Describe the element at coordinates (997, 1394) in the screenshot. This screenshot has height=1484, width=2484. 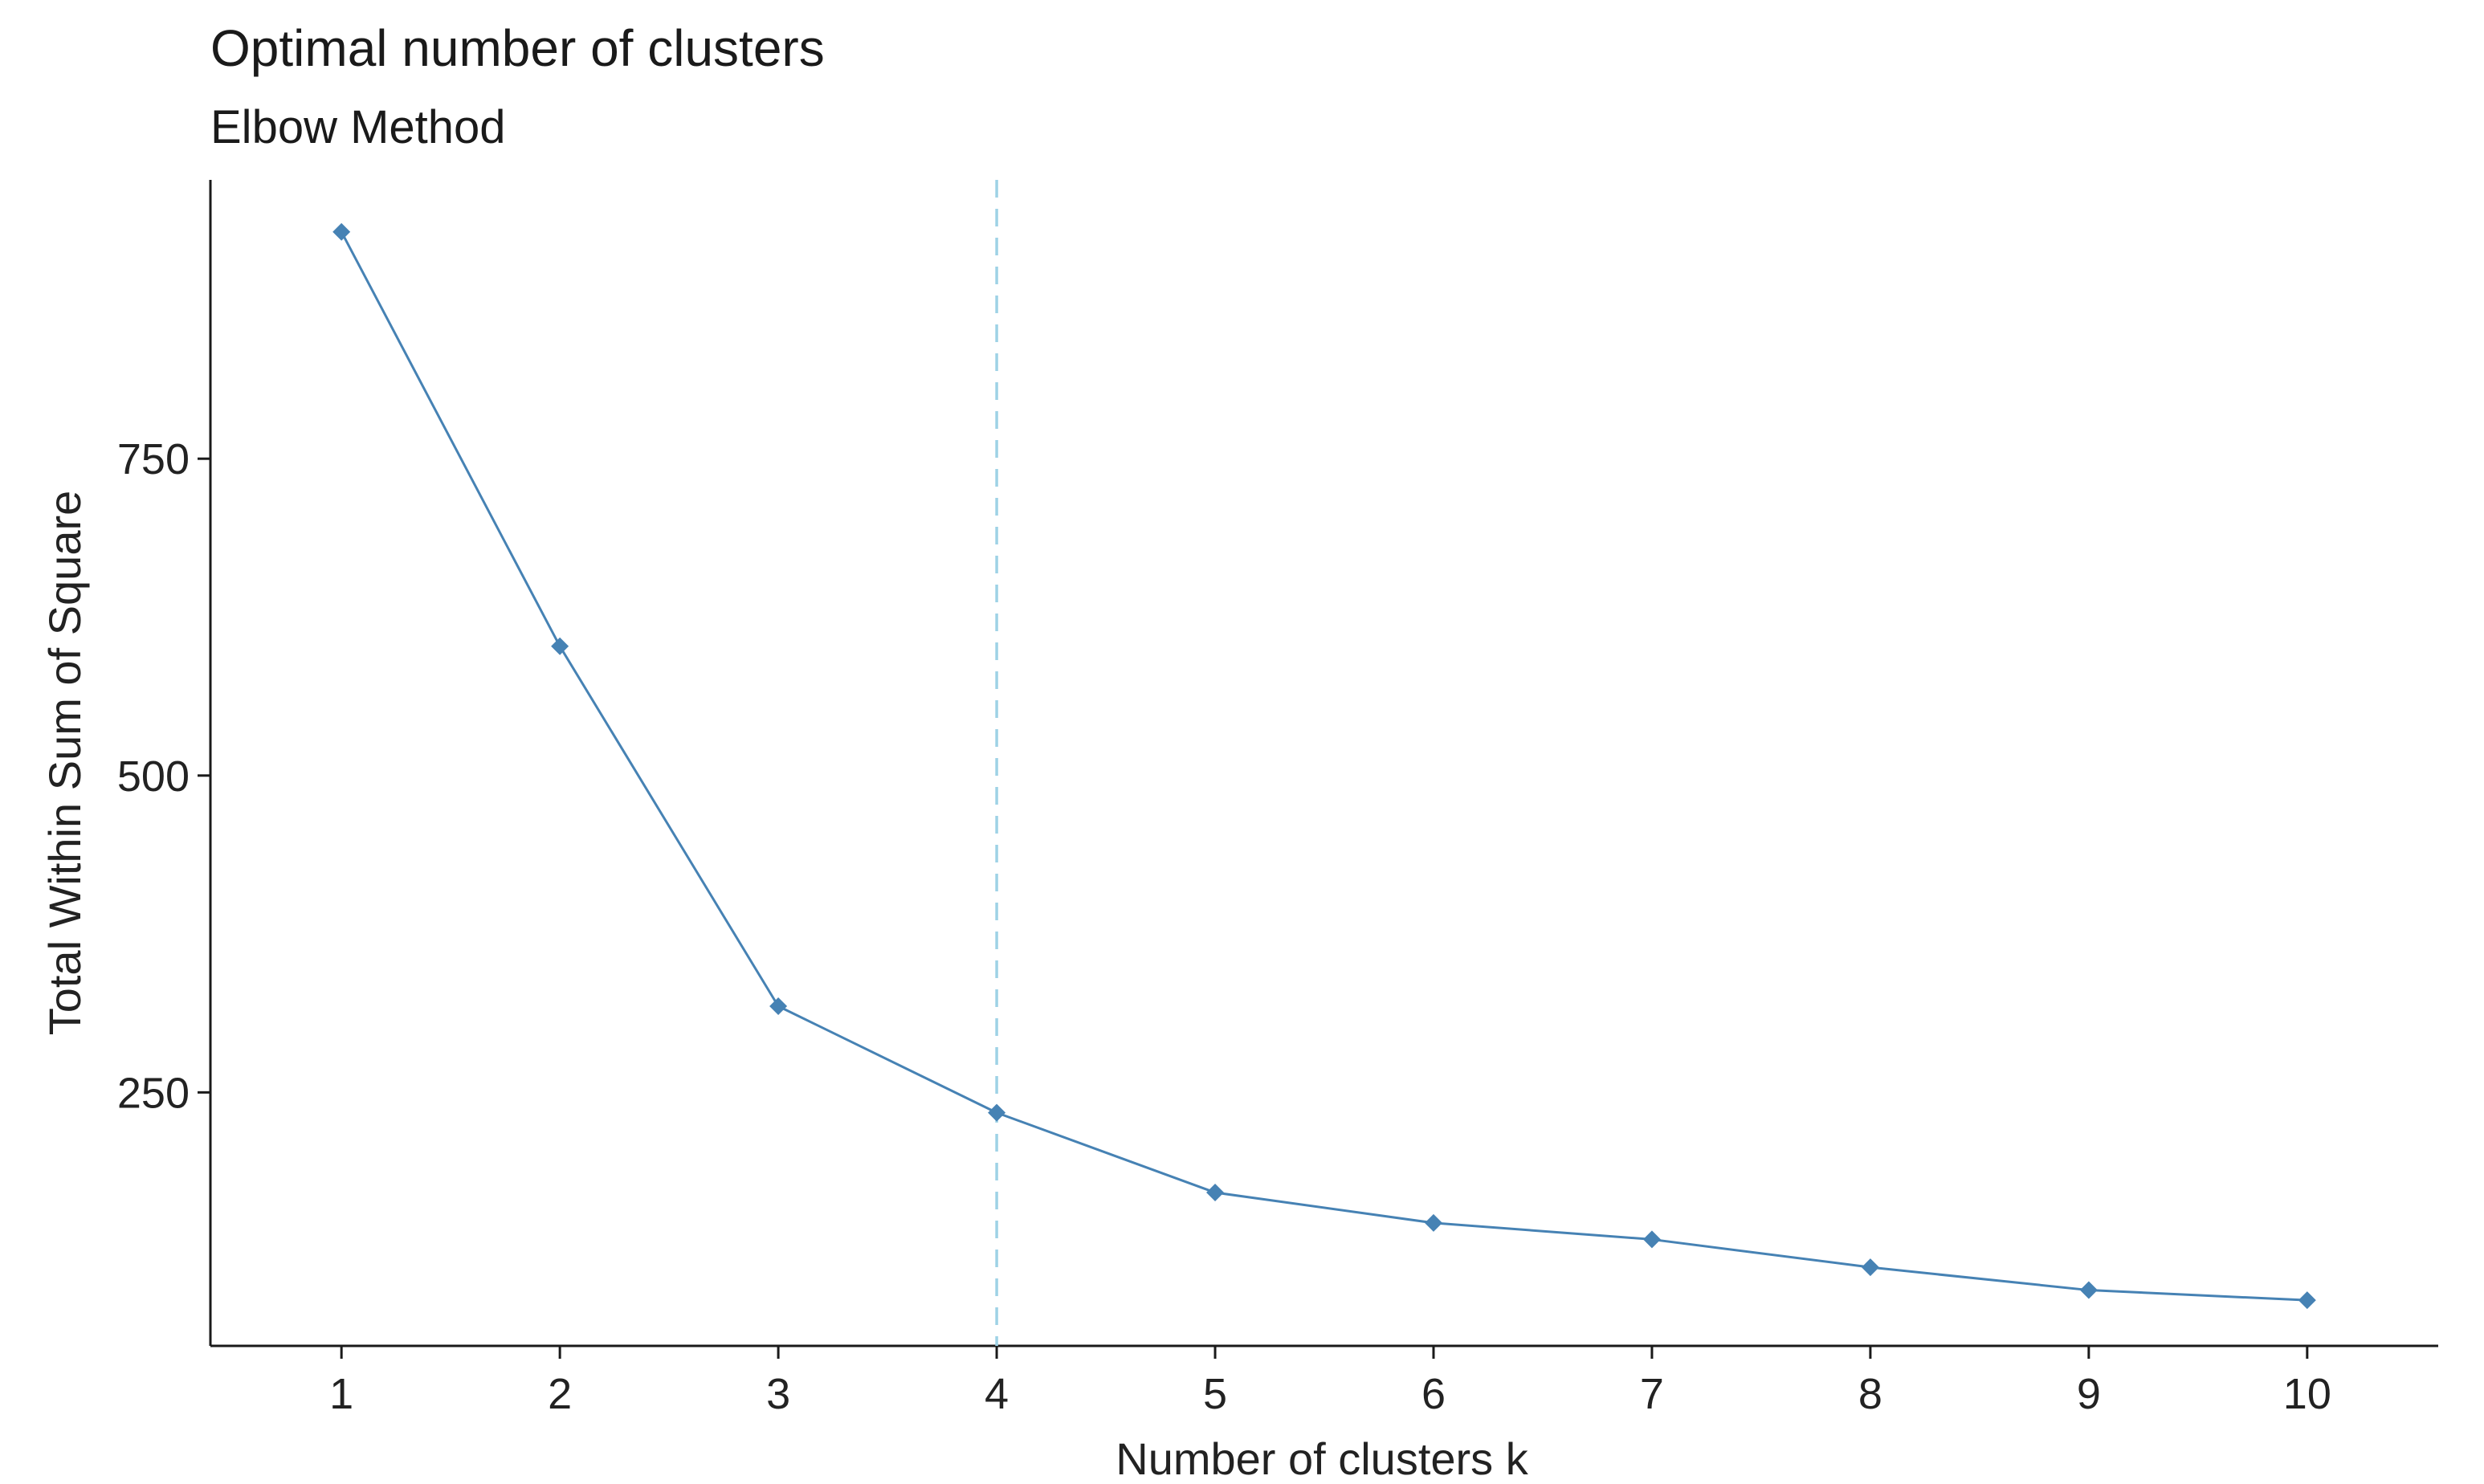
I see `x-tick-label: 4` at that location.